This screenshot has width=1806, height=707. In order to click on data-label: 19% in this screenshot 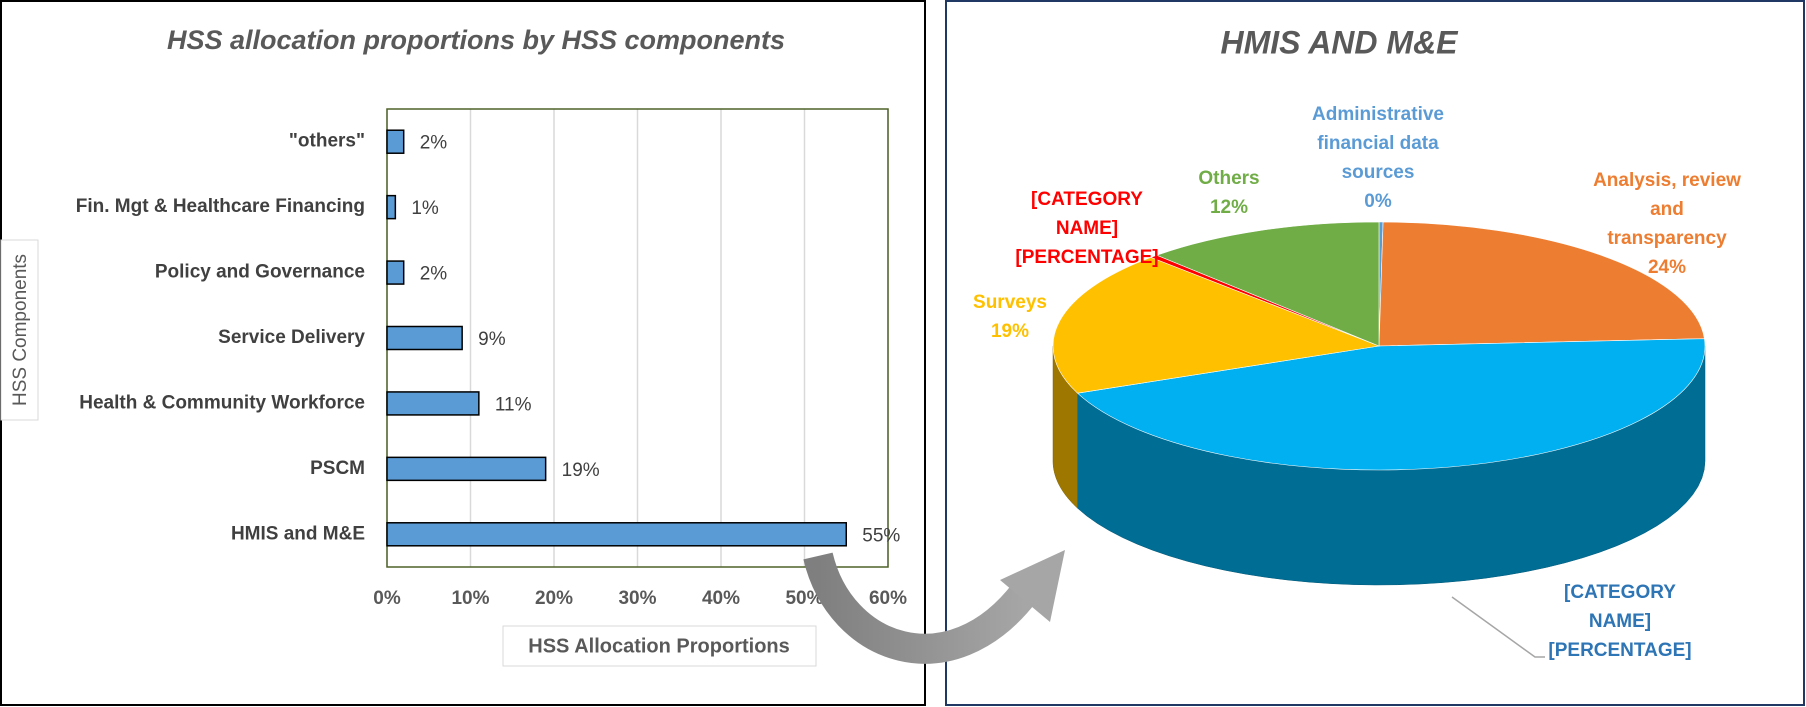, I will do `click(581, 470)`.